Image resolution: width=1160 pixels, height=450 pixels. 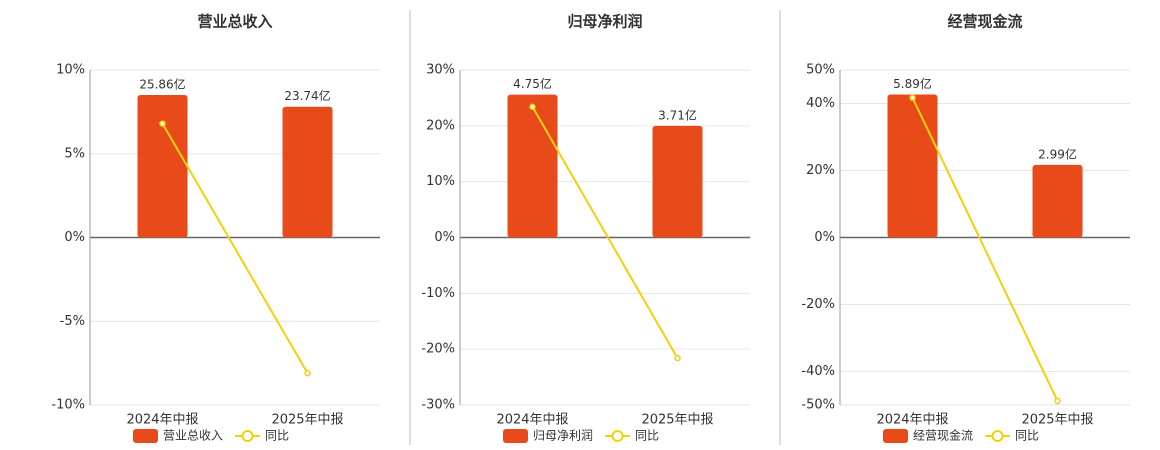 I want to click on value-label: 3.71亿, so click(x=677, y=114).